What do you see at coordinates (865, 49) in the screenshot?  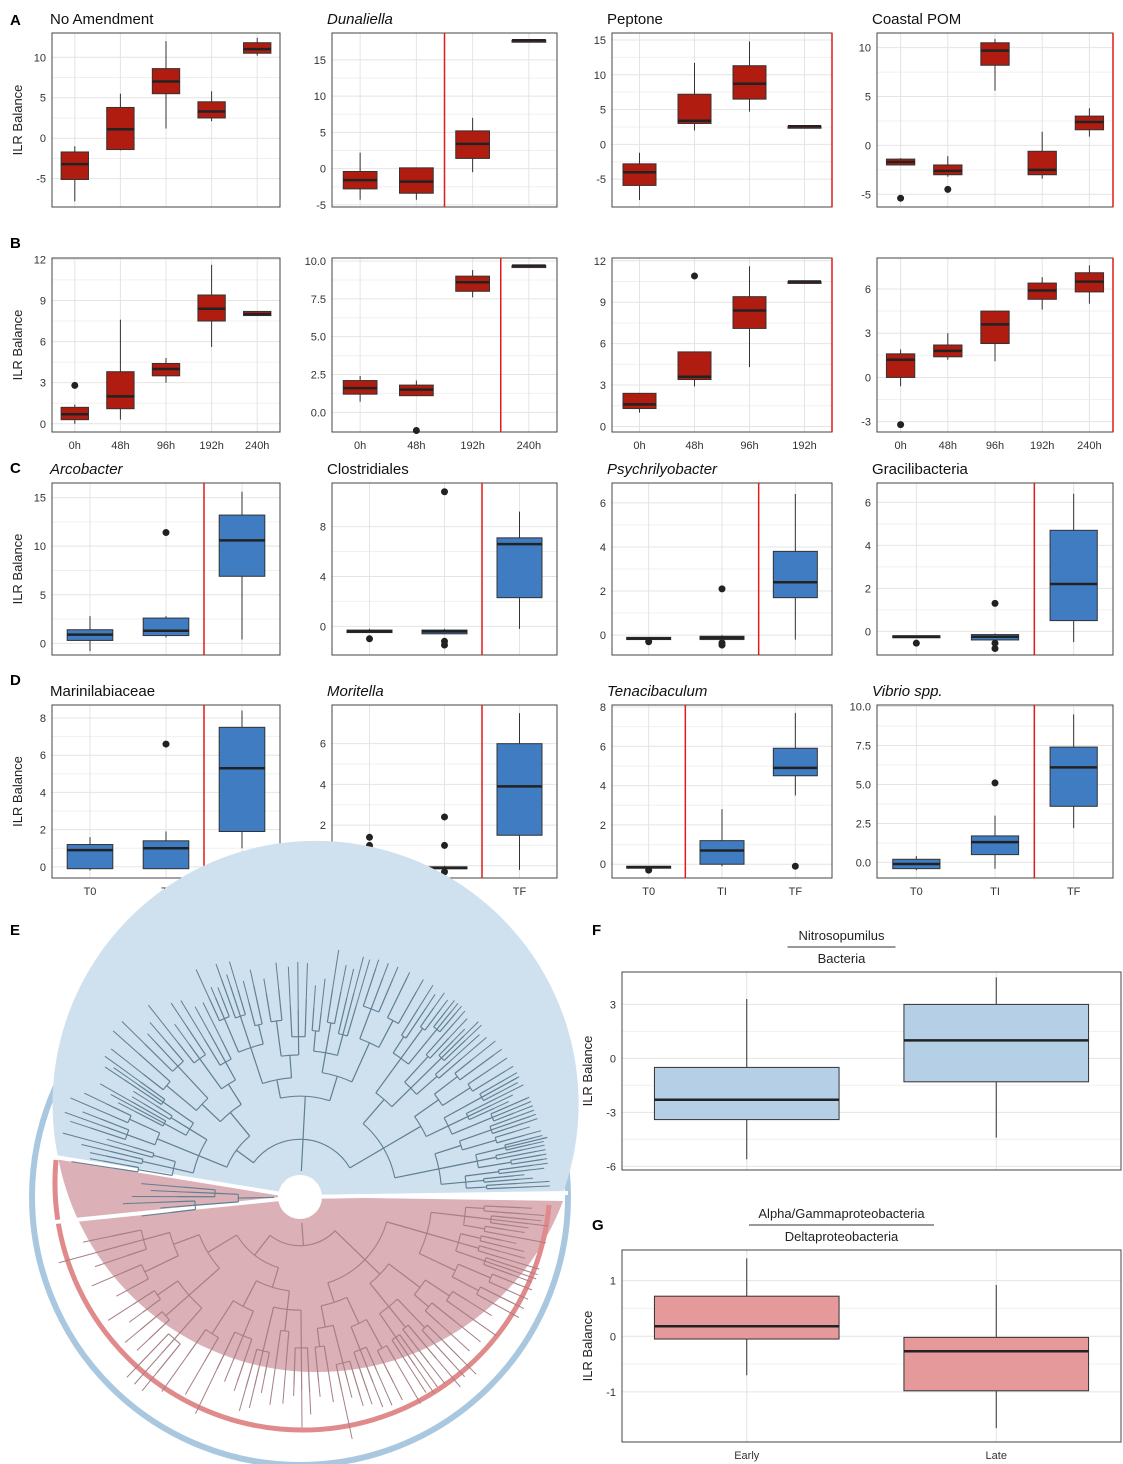 I see `y-tick-label: 10` at bounding box center [865, 49].